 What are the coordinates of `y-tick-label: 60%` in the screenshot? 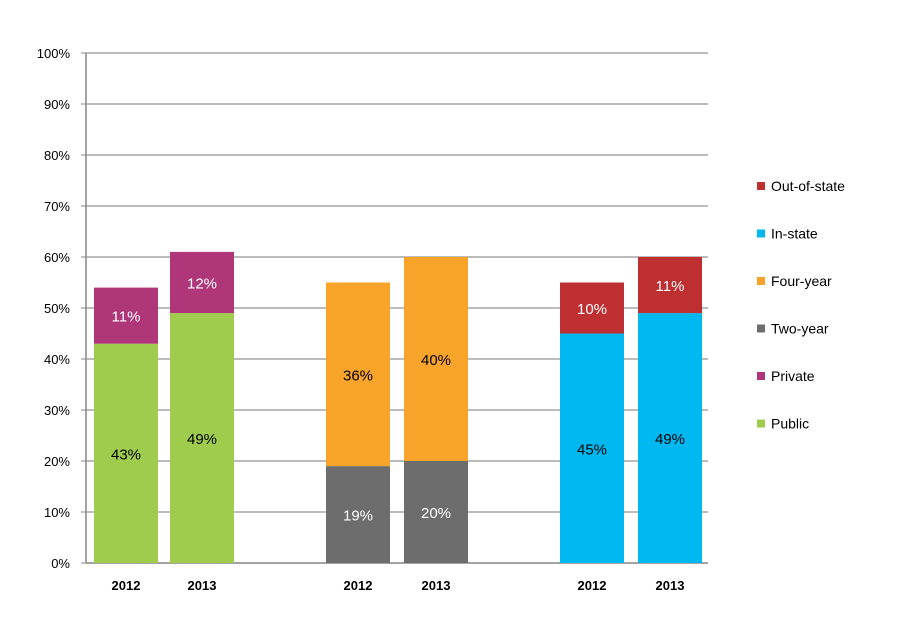 It's located at (57, 257).